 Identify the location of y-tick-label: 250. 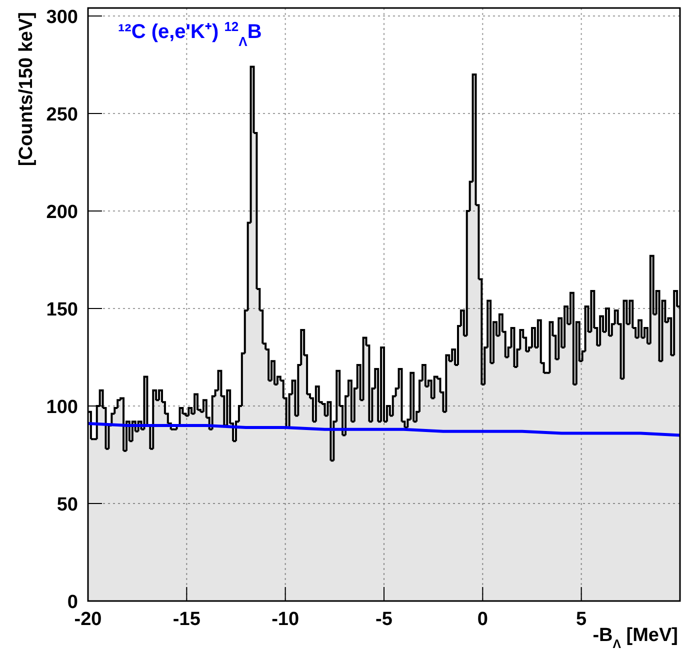
(62, 115).